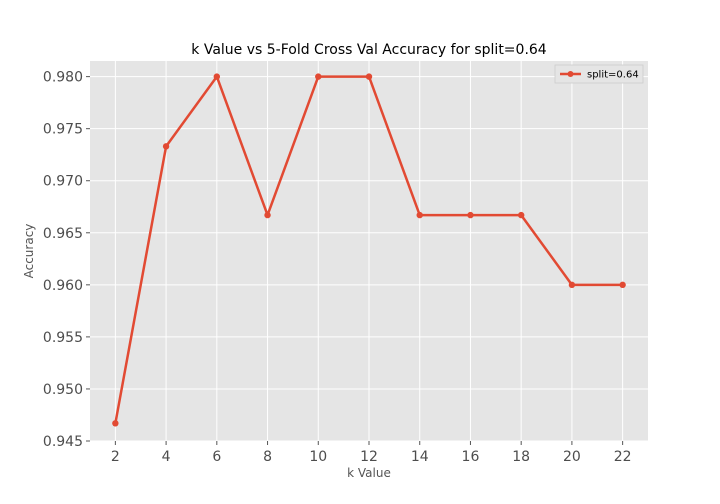  What do you see at coordinates (613, 75) in the screenshot?
I see `legend-entry-label: split=0.64` at bounding box center [613, 75].